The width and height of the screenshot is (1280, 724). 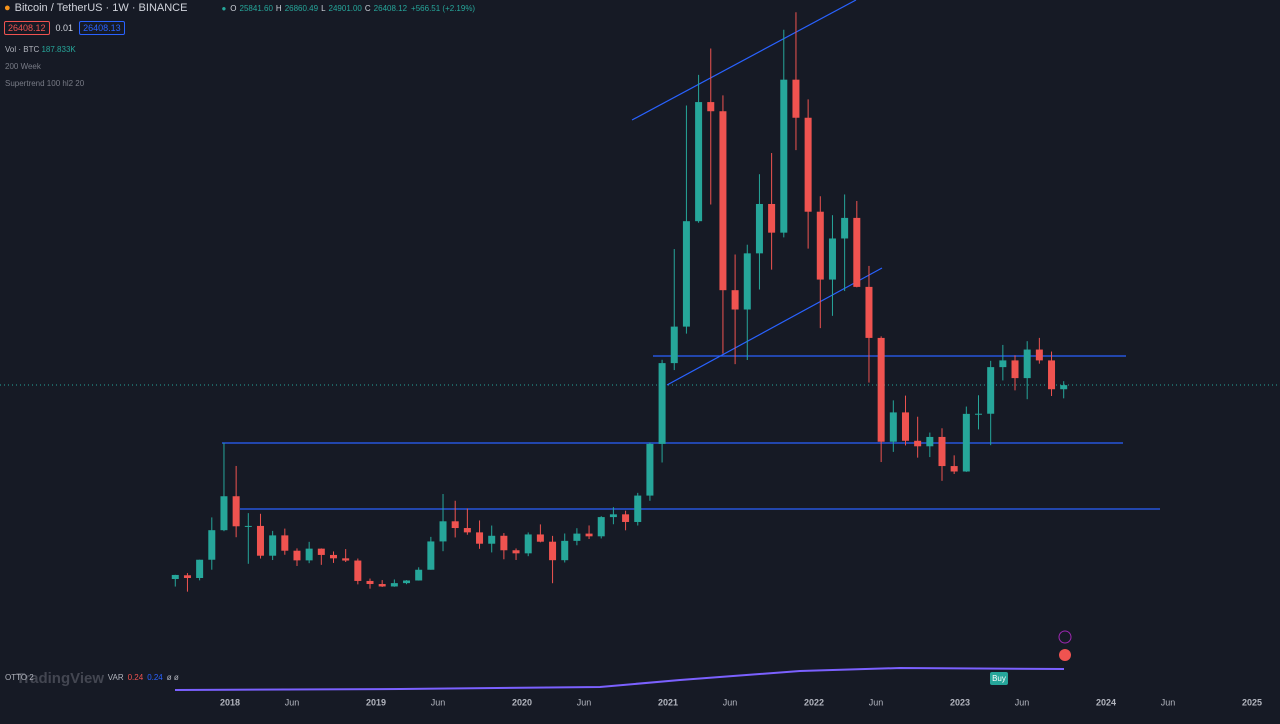 What do you see at coordinates (999, 678) in the screenshot?
I see `buy-tag-bg` at bounding box center [999, 678].